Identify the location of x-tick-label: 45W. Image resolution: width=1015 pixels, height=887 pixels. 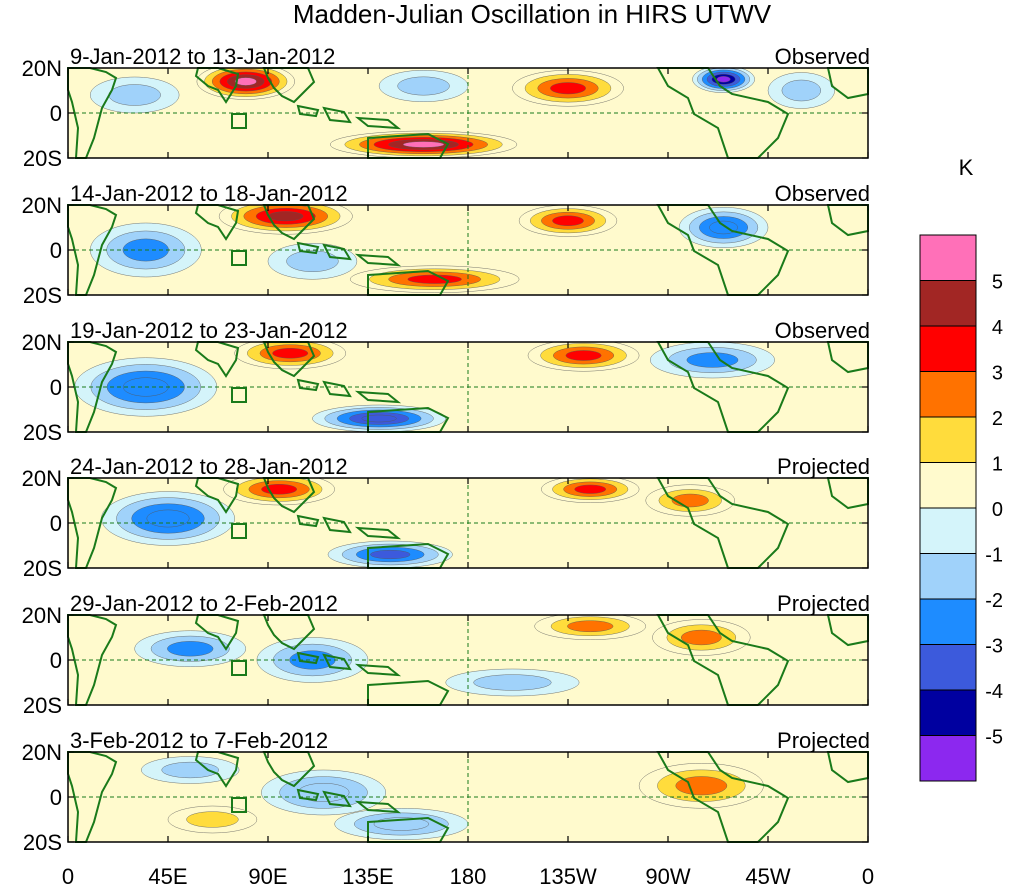
(767, 875).